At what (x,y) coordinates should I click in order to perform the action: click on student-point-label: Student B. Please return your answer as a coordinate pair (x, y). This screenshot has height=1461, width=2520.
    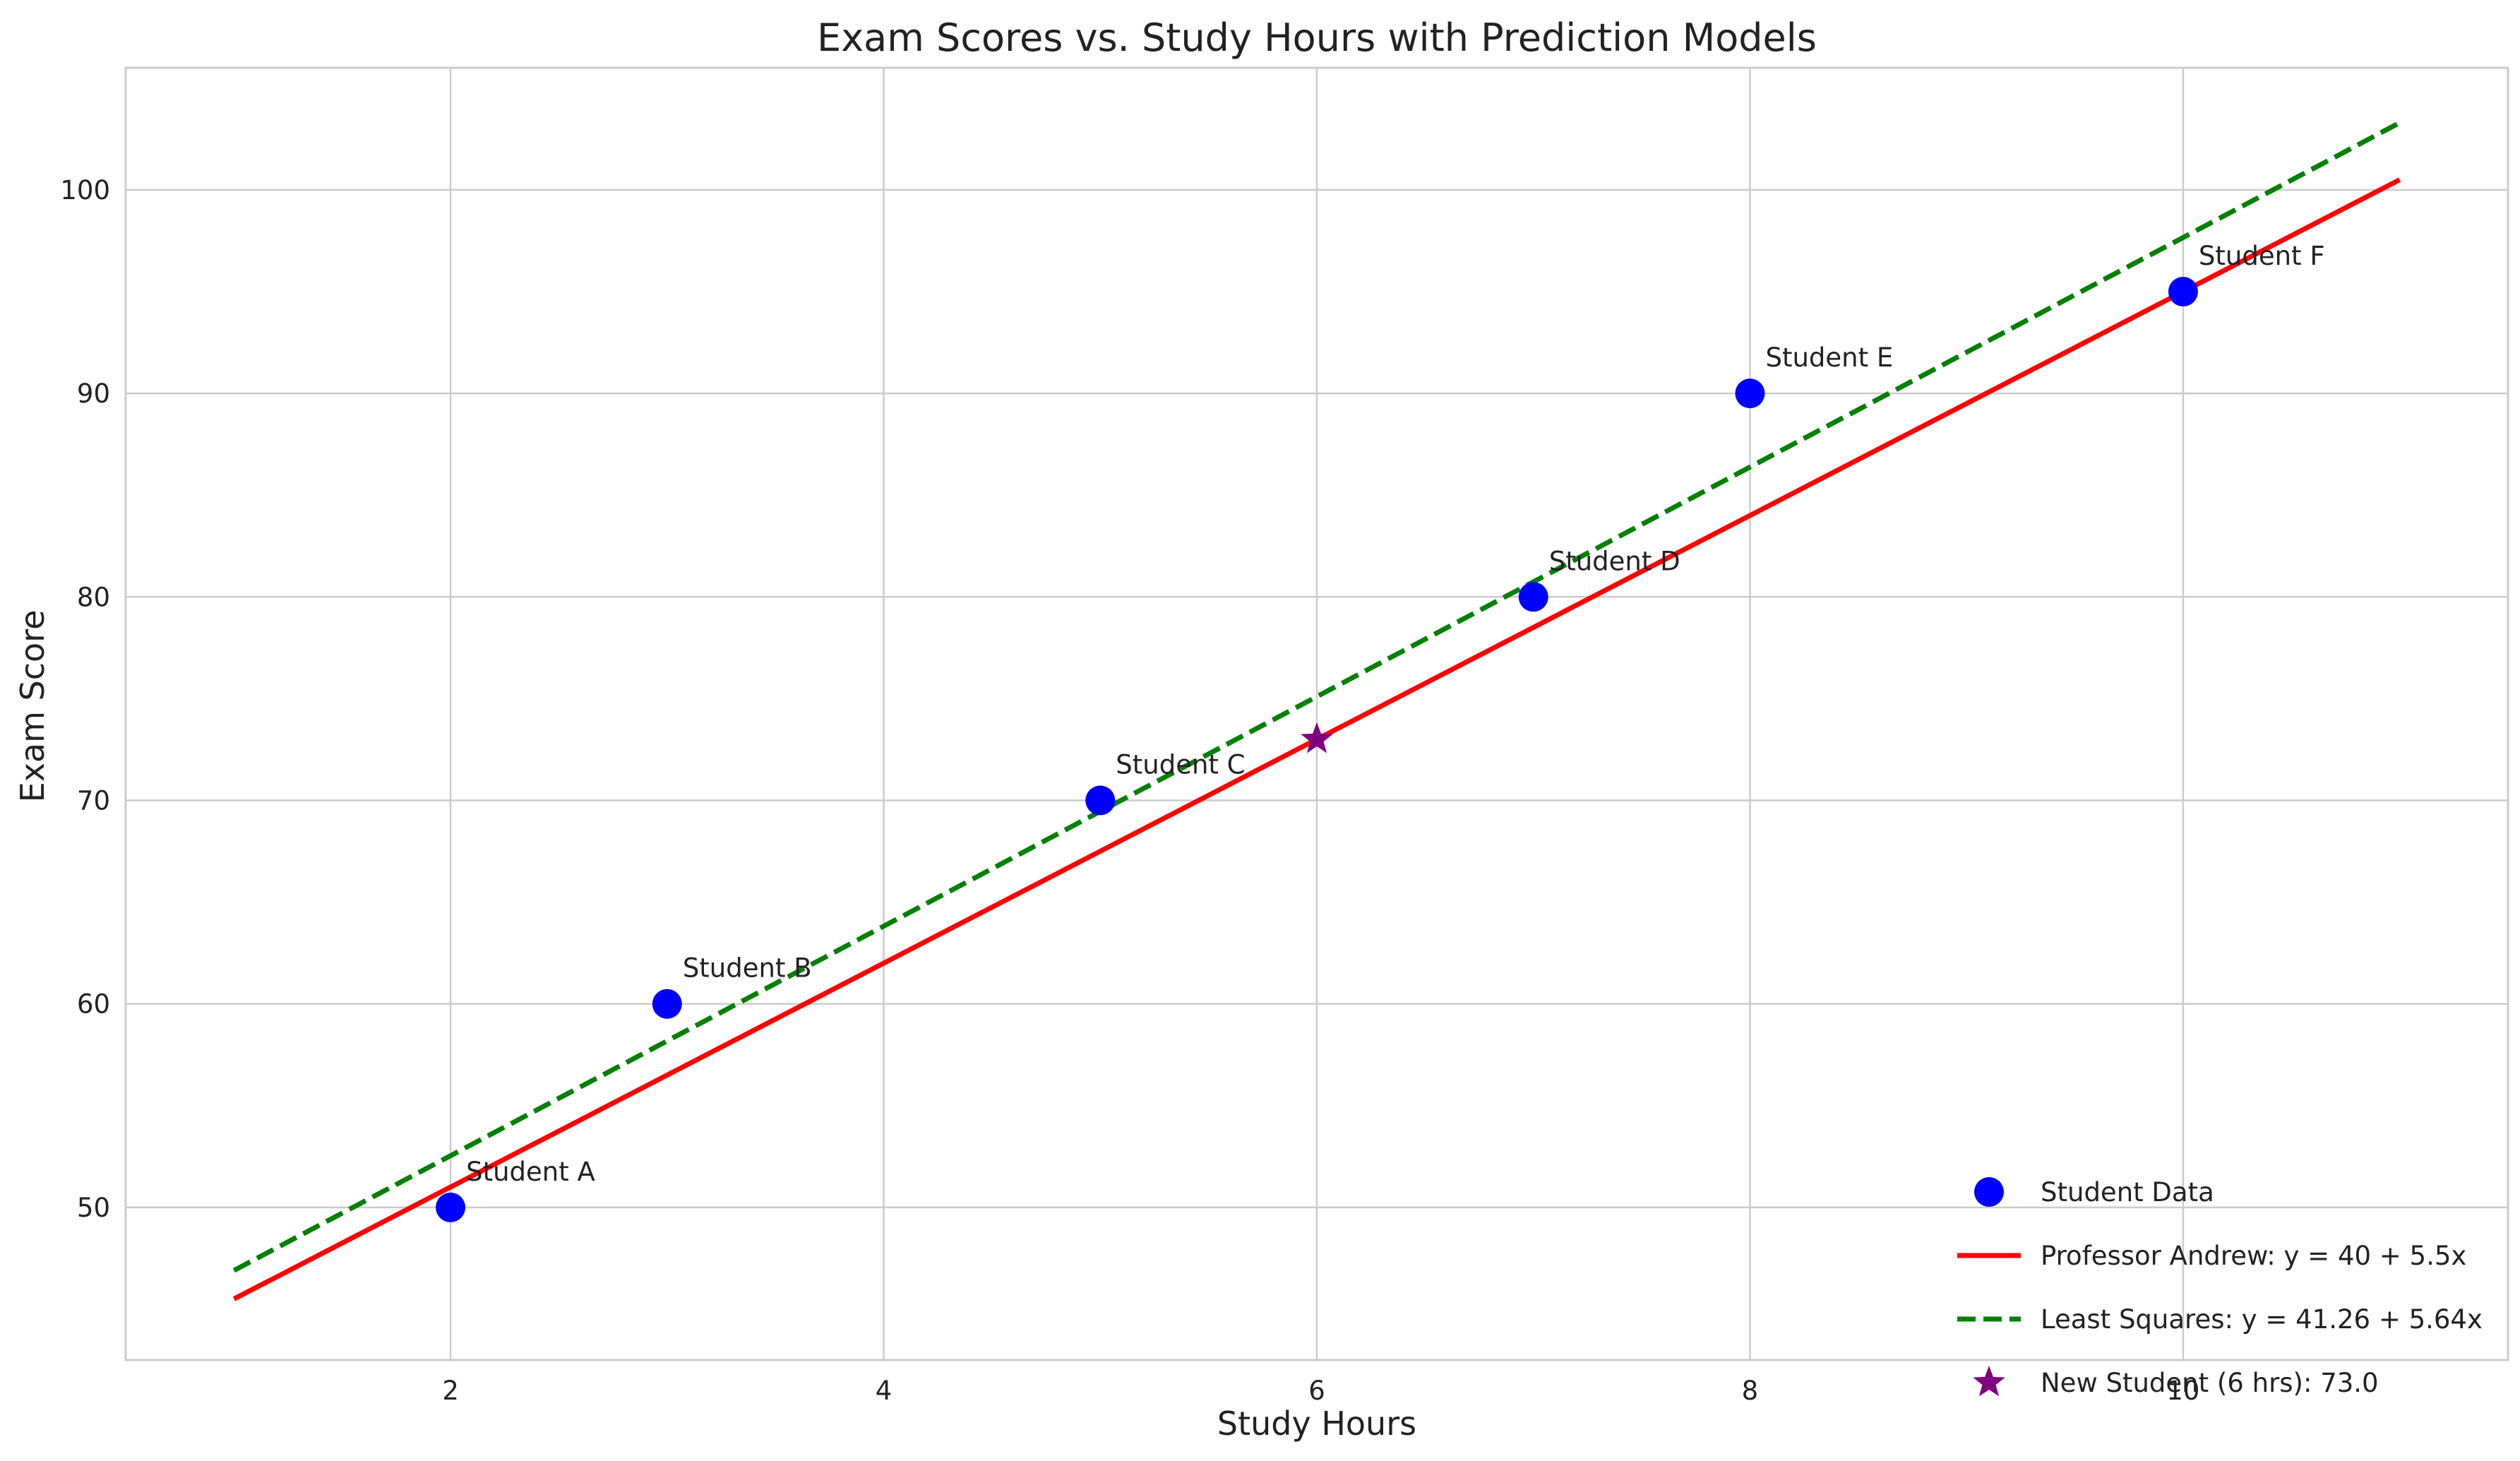
    Looking at the image, I should click on (748, 968).